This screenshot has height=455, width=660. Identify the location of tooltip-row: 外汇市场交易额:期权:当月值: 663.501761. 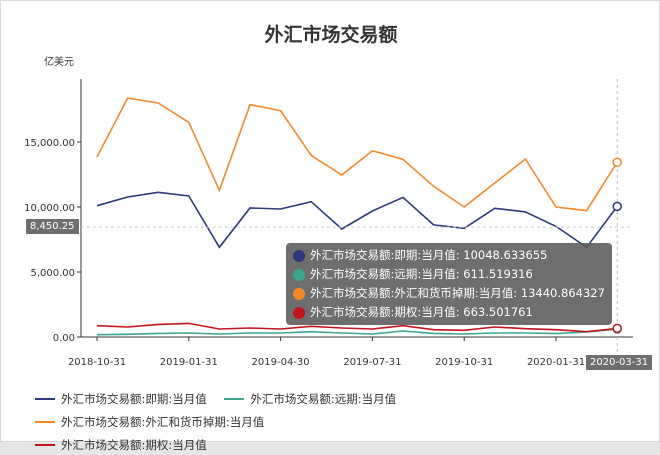
(449, 312).